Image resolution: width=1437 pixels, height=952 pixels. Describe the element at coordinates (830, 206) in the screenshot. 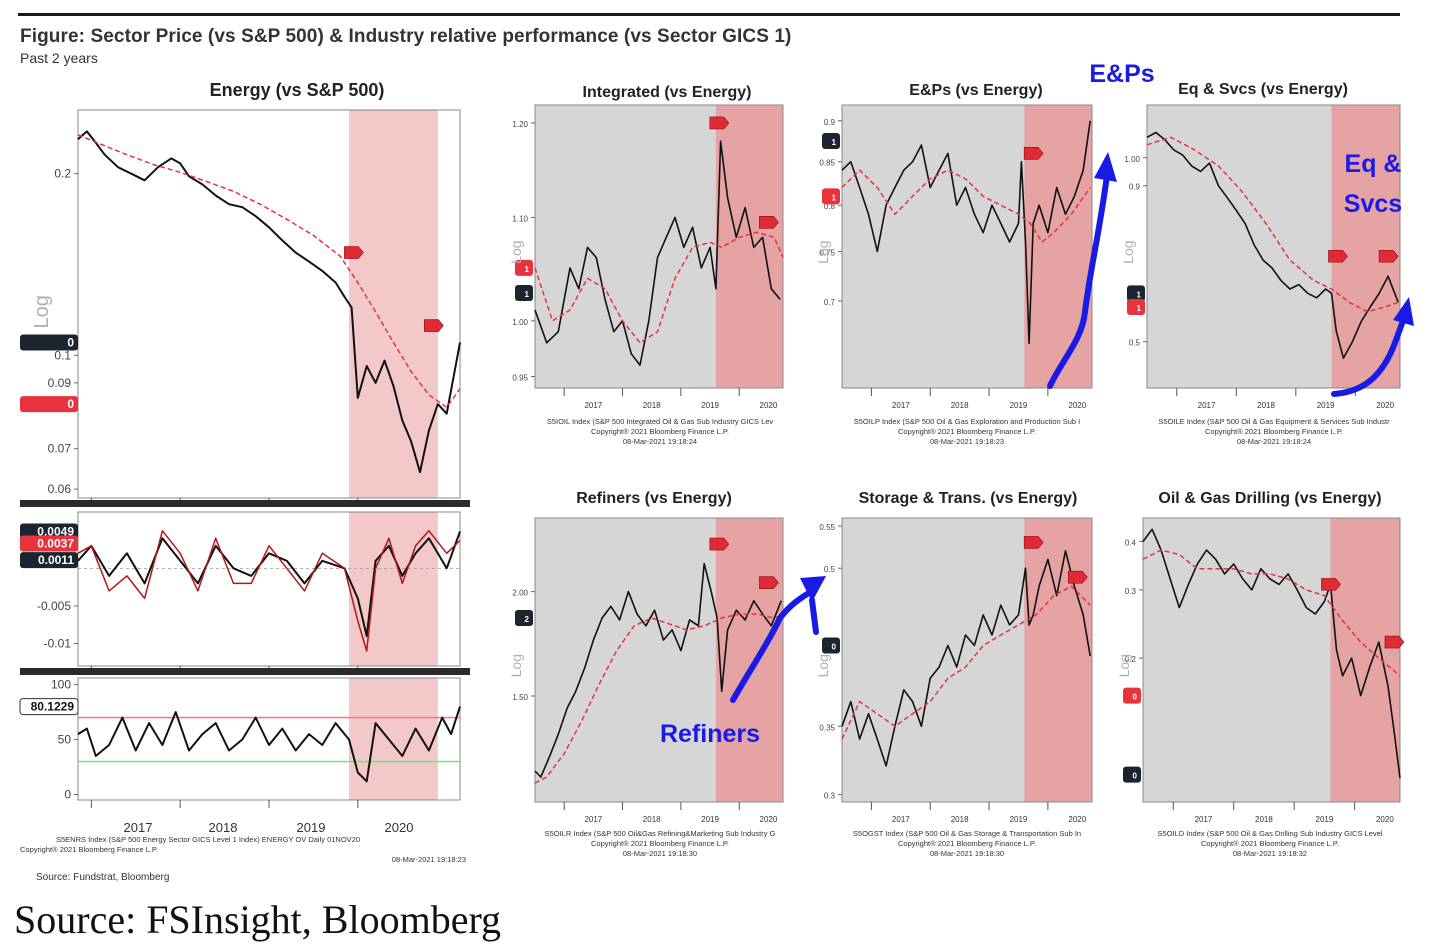

I see `y-tick-label: 0.8` at that location.